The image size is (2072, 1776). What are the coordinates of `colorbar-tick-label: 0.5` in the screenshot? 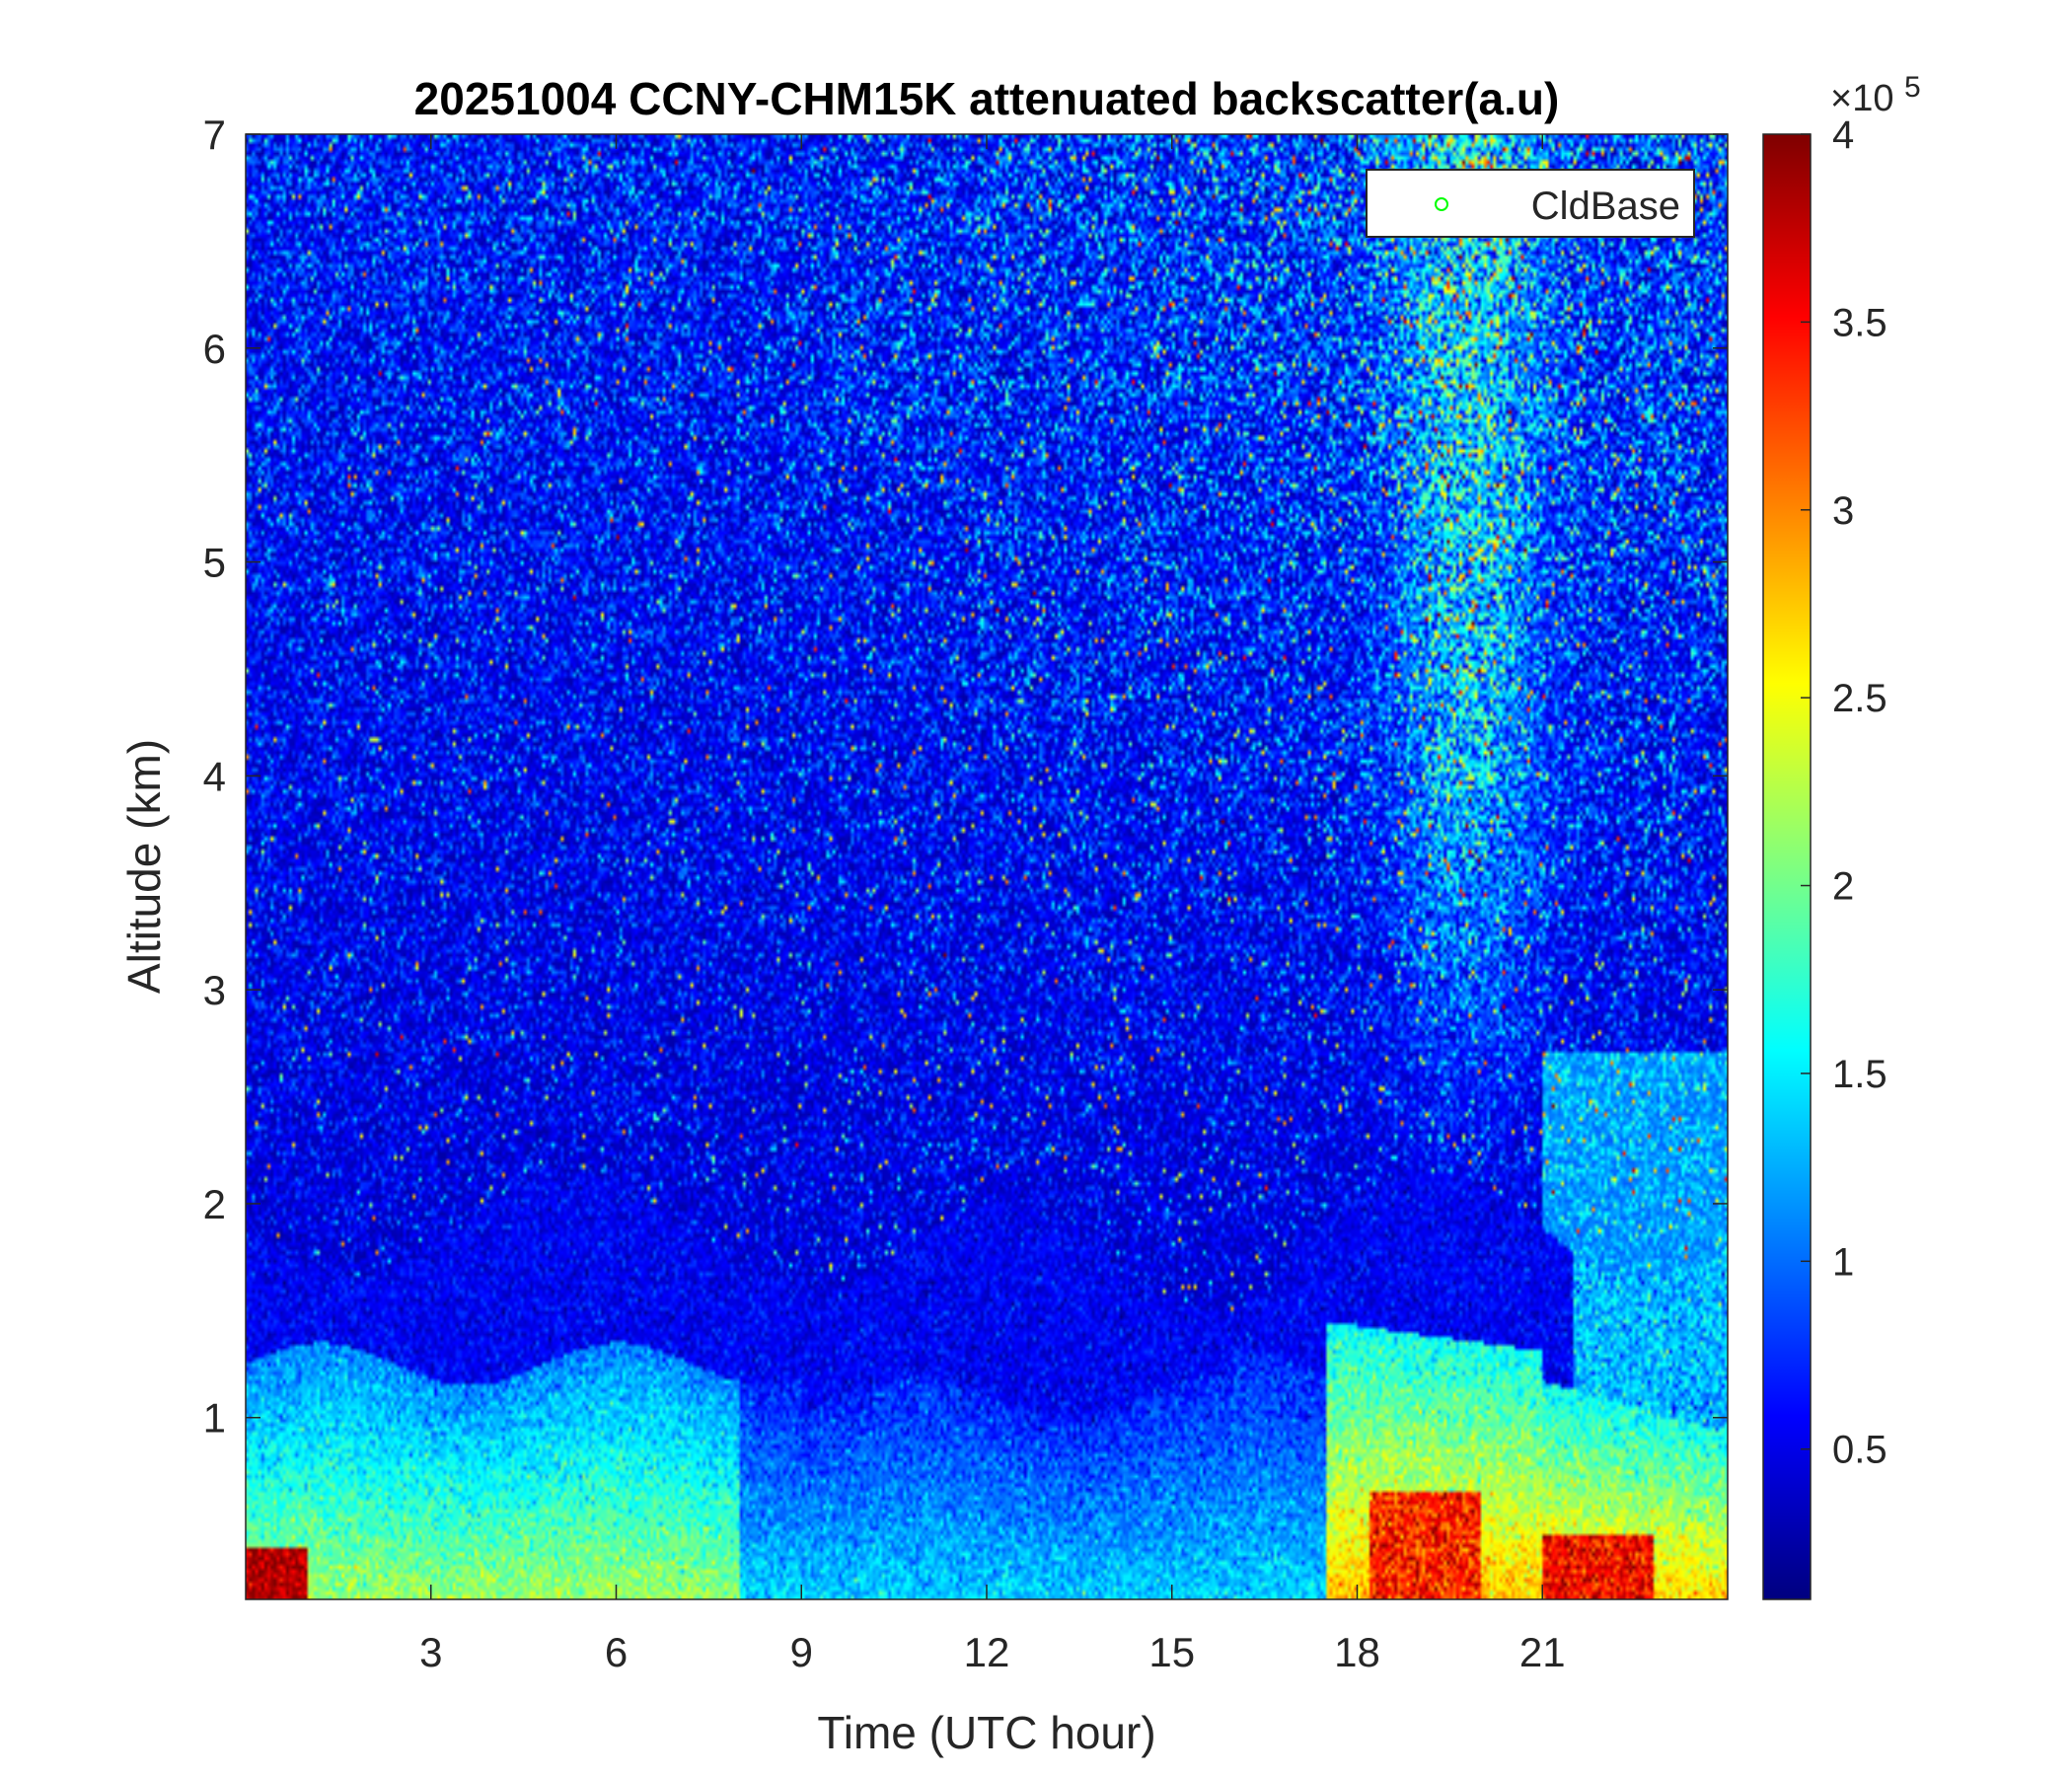 It's located at (1860, 1451).